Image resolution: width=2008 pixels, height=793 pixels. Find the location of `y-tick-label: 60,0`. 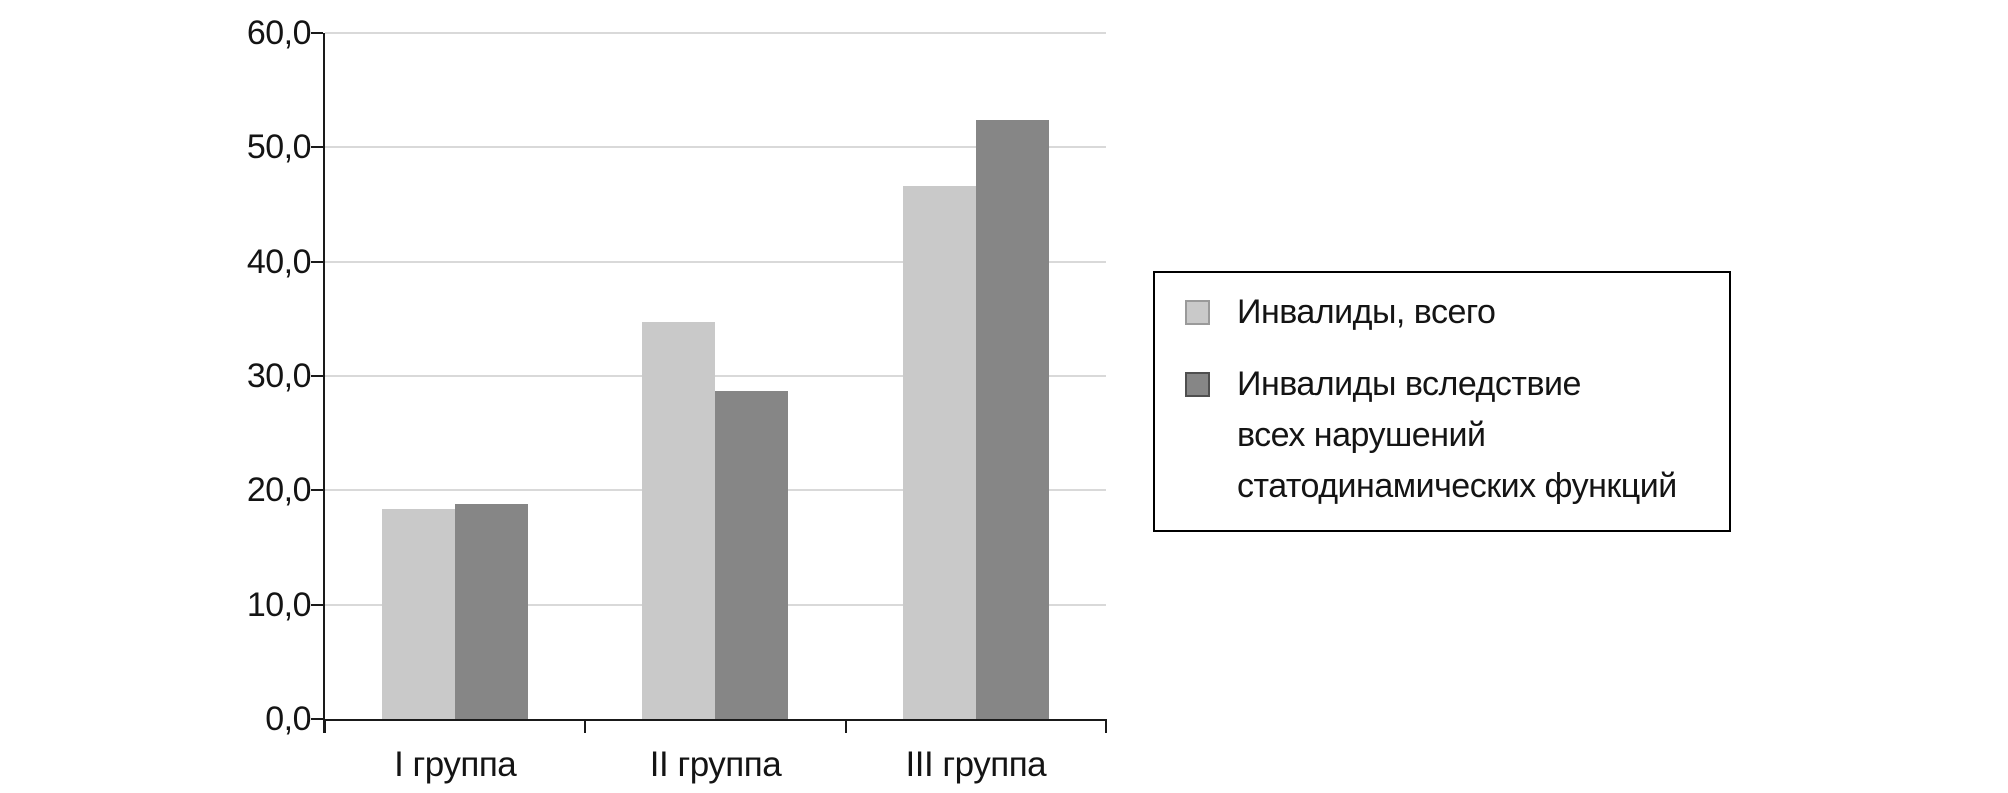

y-tick-label: 60,0 is located at coordinates (279, 33).